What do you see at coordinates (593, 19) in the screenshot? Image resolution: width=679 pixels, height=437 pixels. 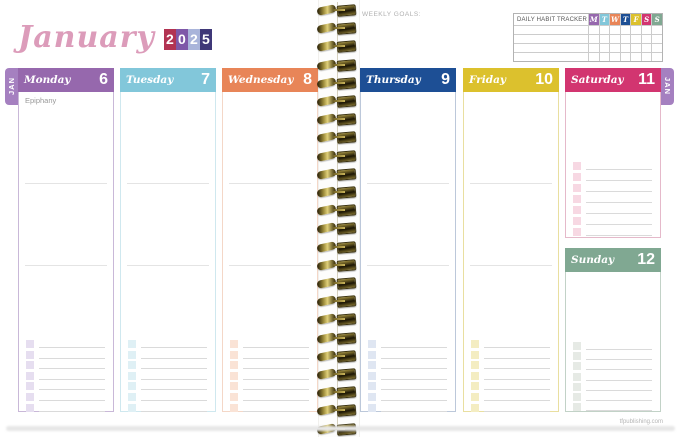 I see `tracker-day-letter: M` at bounding box center [593, 19].